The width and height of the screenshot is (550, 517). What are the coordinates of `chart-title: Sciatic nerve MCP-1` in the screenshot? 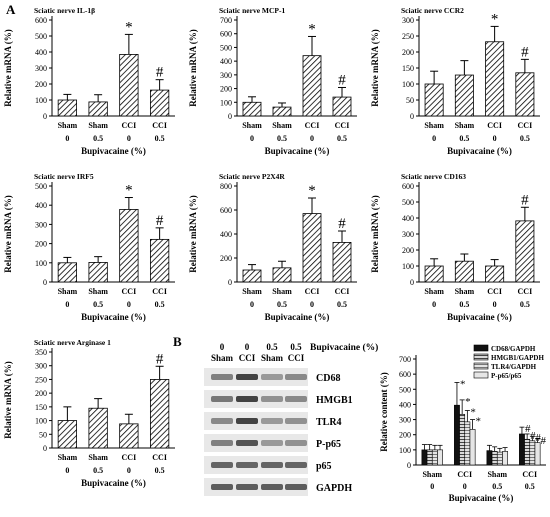 It's located at (252, 10).